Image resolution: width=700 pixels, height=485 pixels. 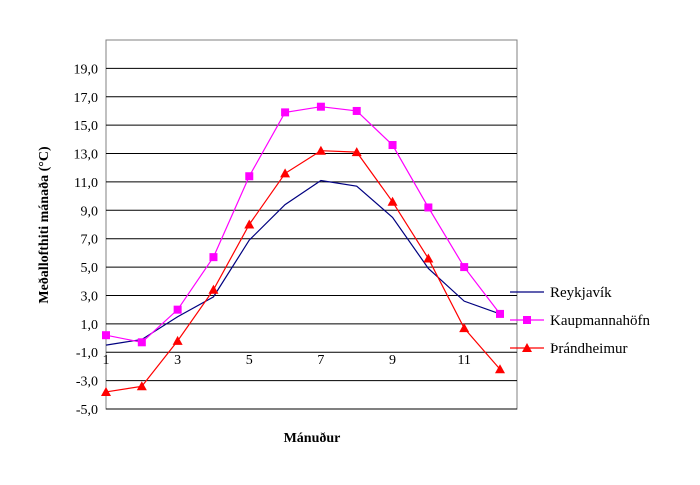 What do you see at coordinates (87, 382) in the screenshot?
I see `y-tick-label: -3,0` at bounding box center [87, 382].